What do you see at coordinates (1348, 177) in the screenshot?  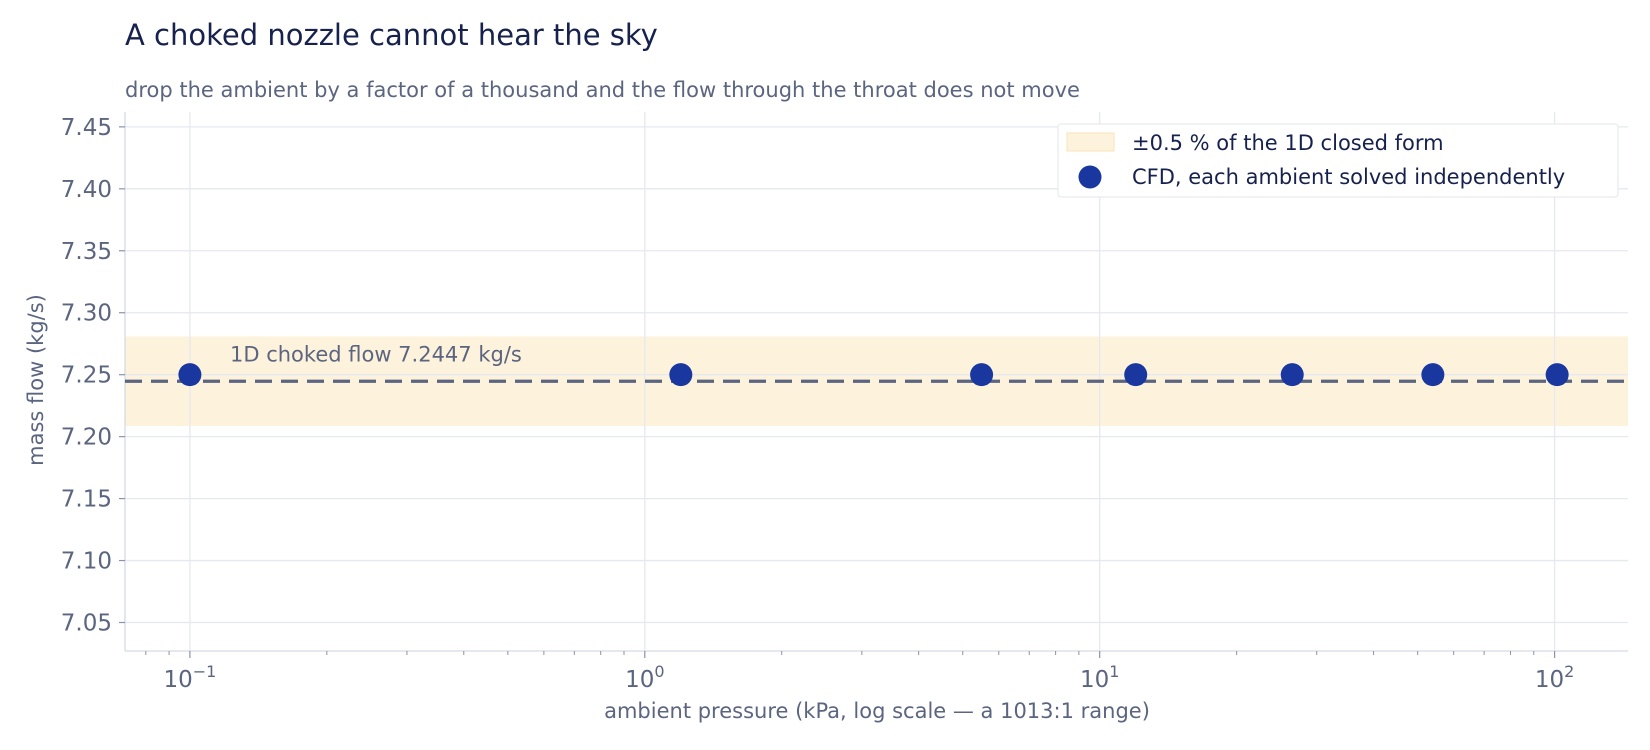 I see `legend-series-label: CFD, each ambient solved independently` at bounding box center [1348, 177].